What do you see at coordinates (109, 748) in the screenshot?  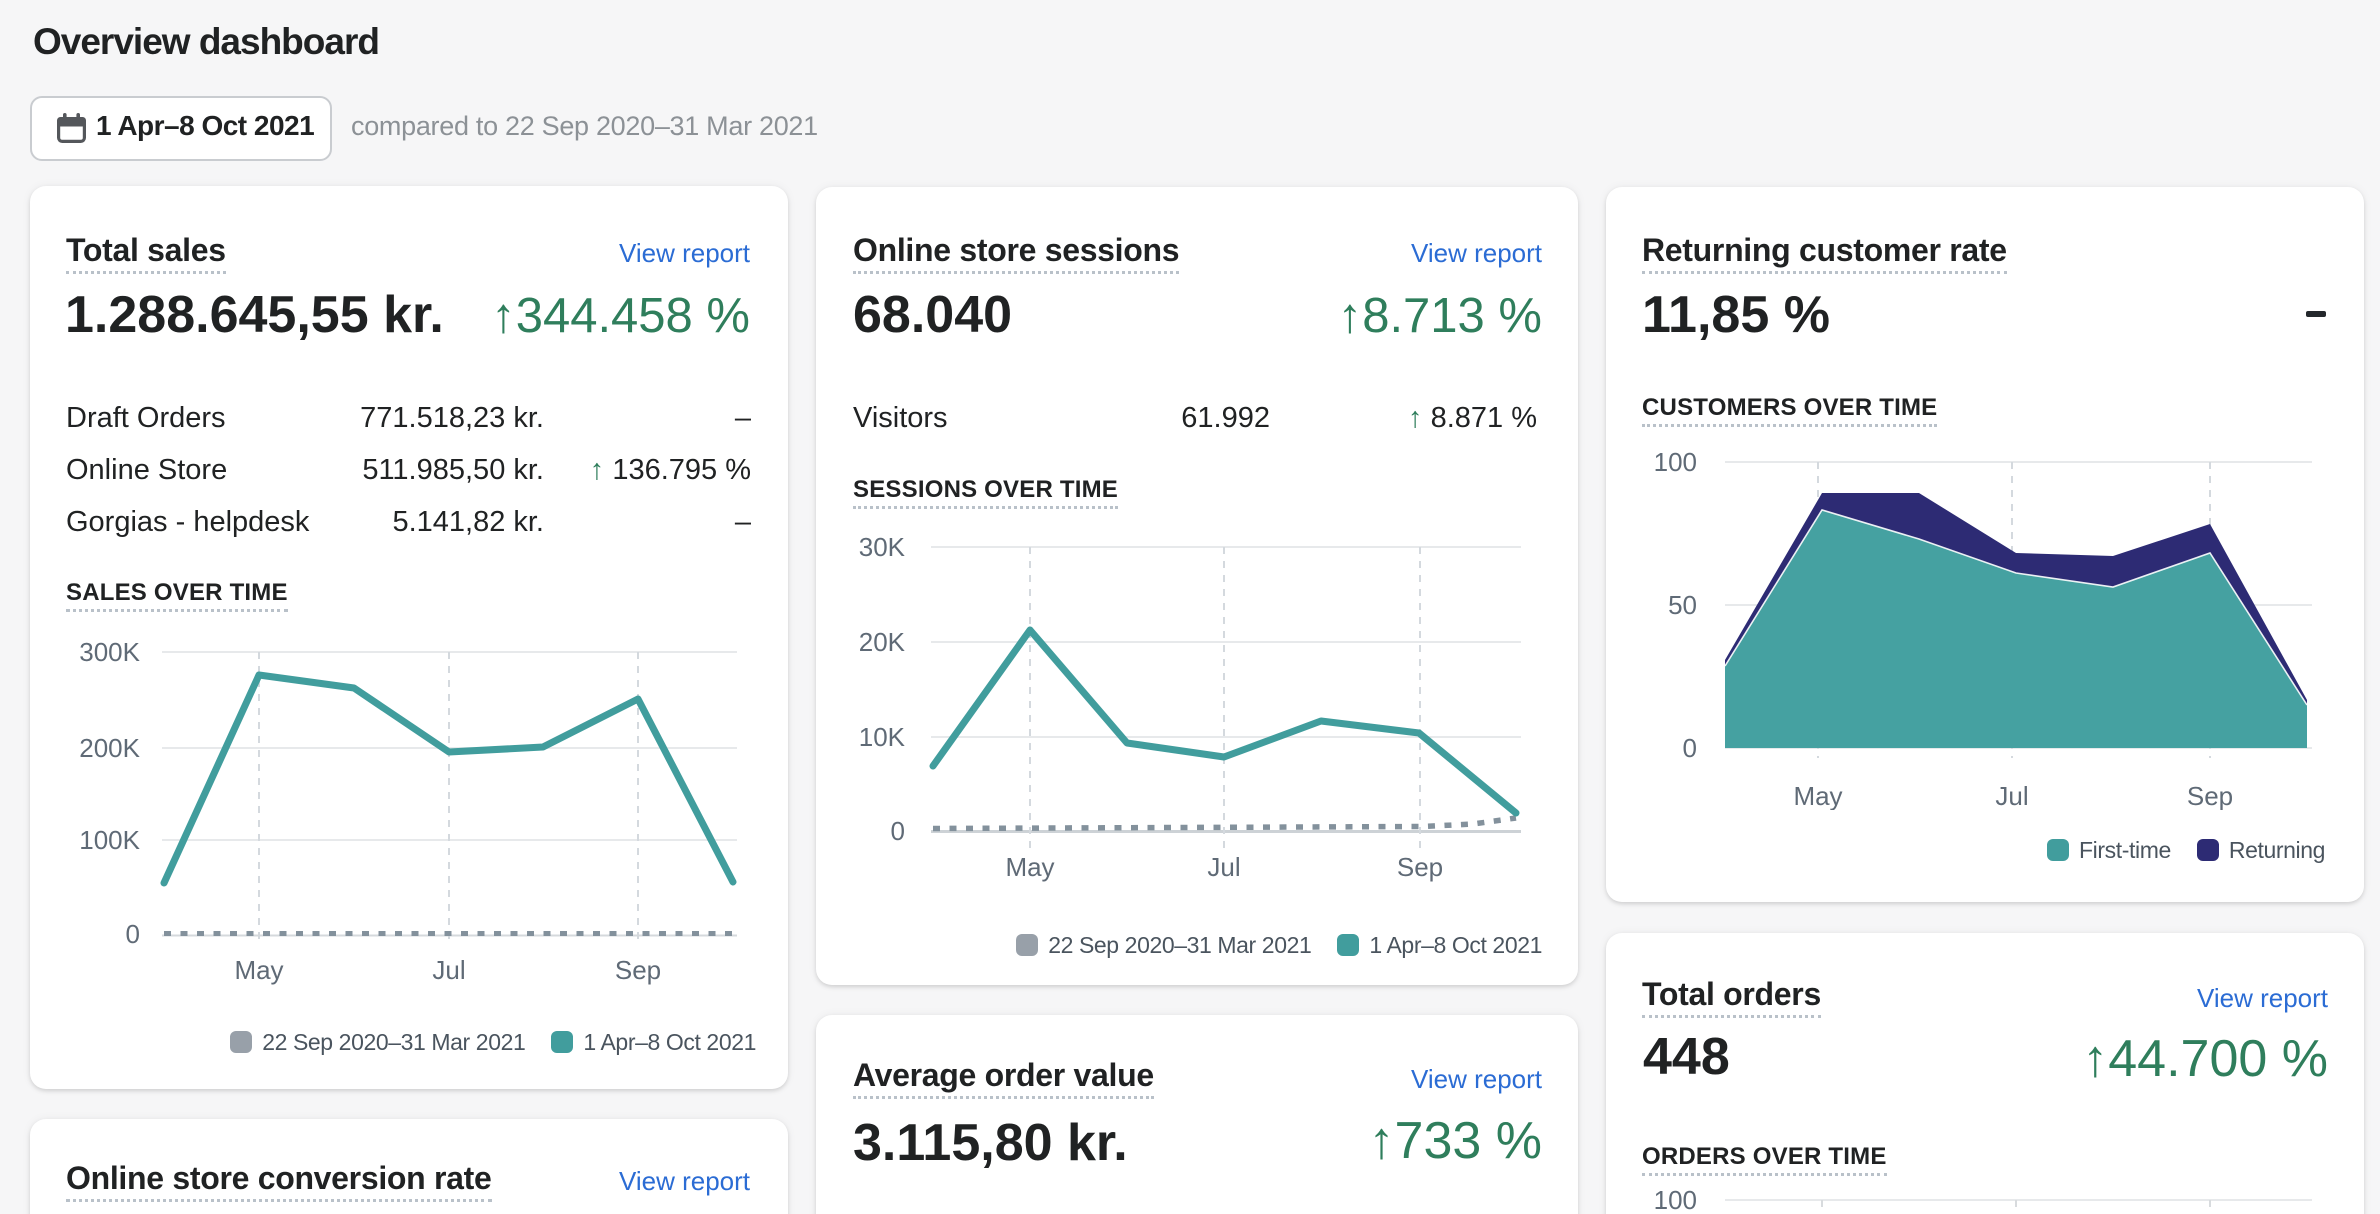 I see `svg-text: 200K` at bounding box center [109, 748].